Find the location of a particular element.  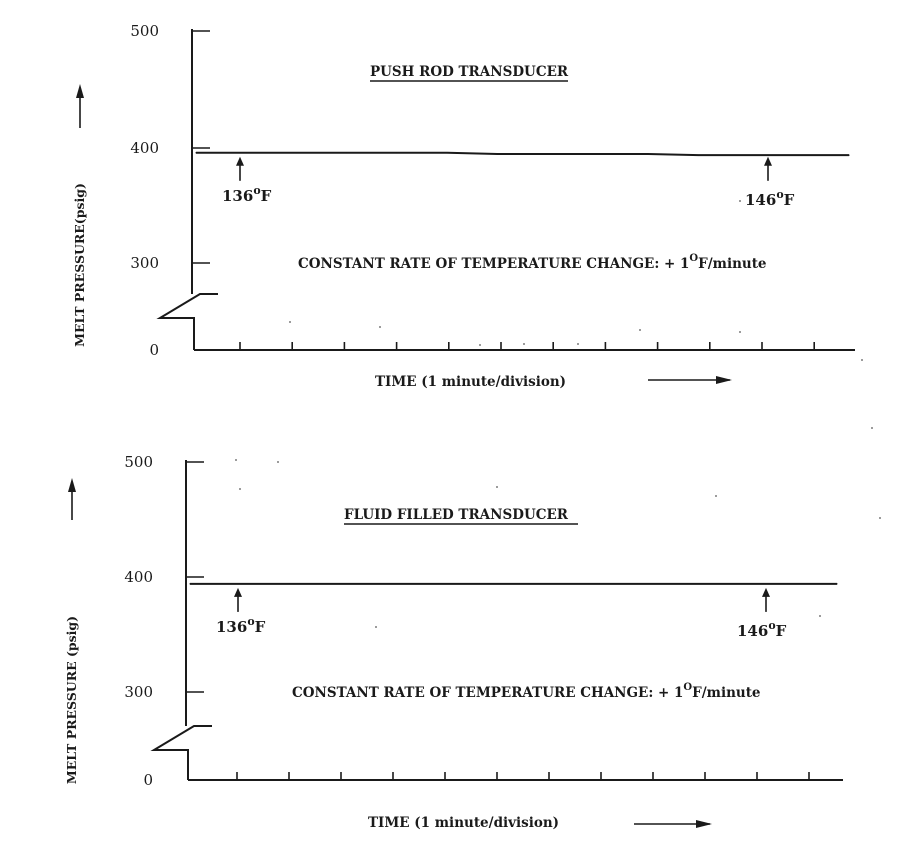

temperature-label: 136oF is located at coordinates (247, 194).